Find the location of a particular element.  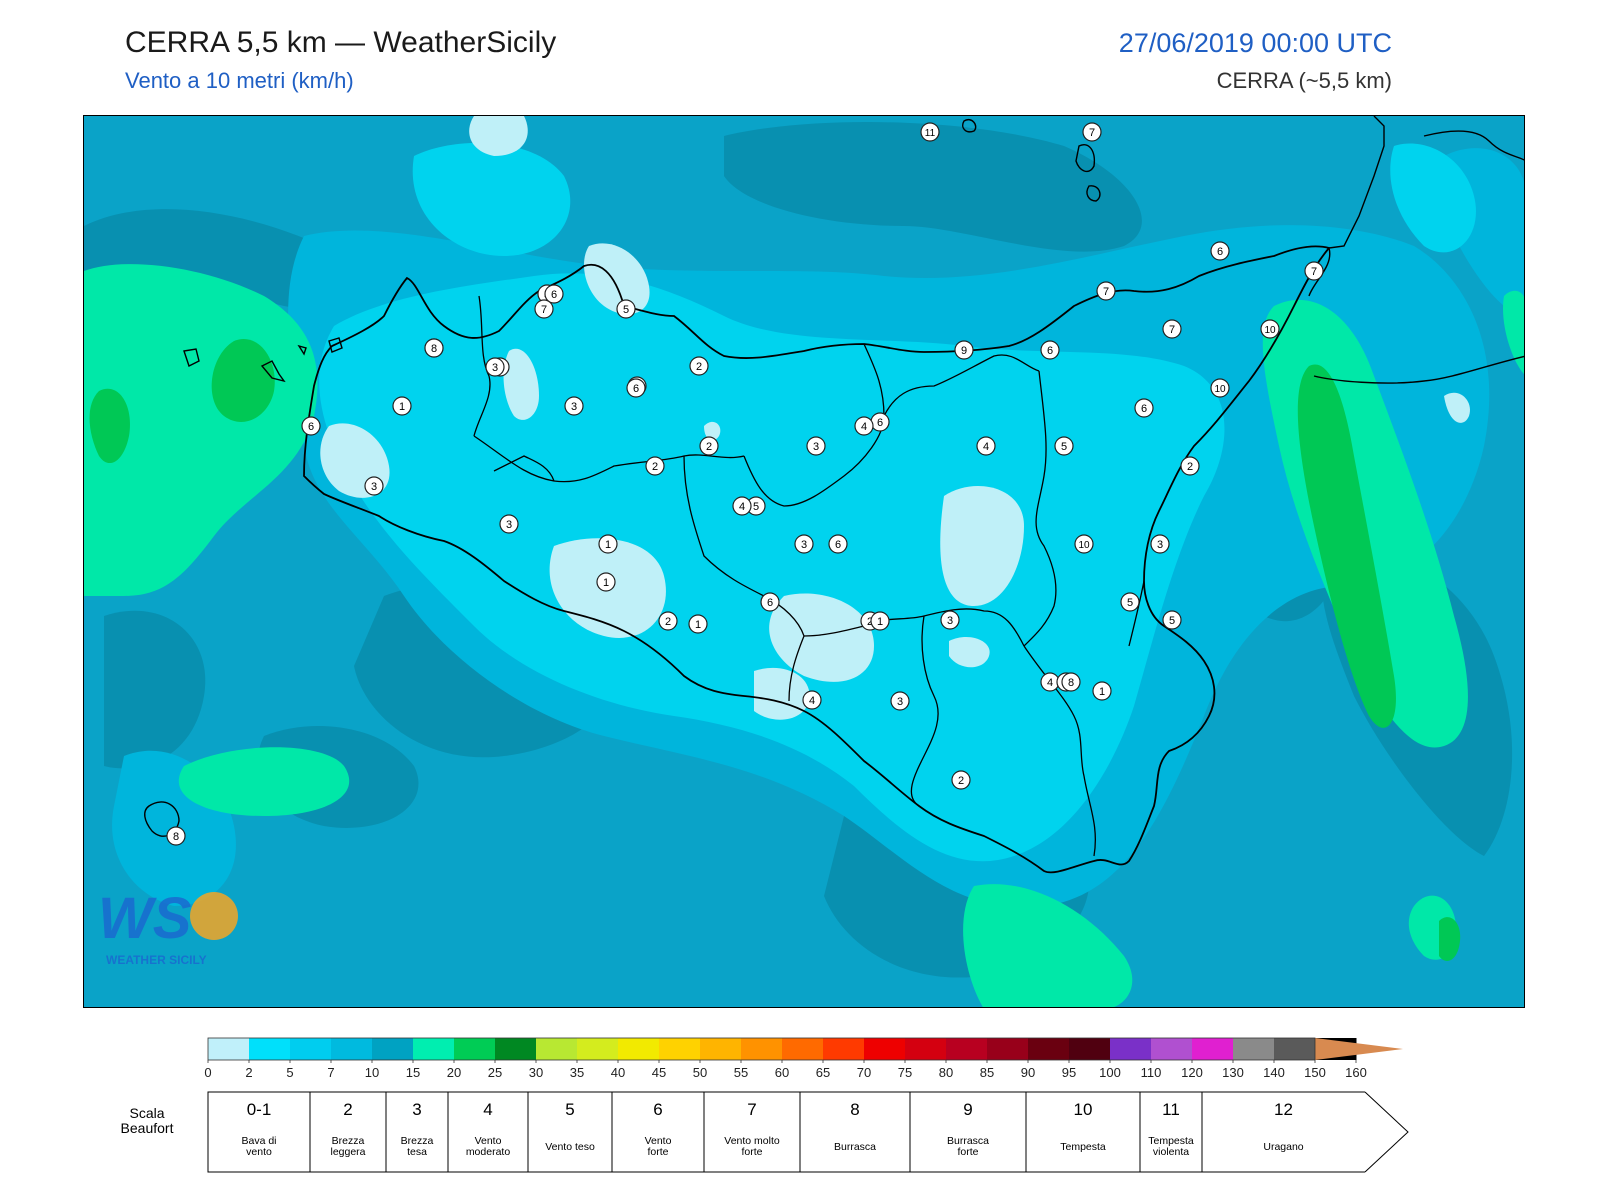

beaufort-force: 5 is located at coordinates (569, 1109).